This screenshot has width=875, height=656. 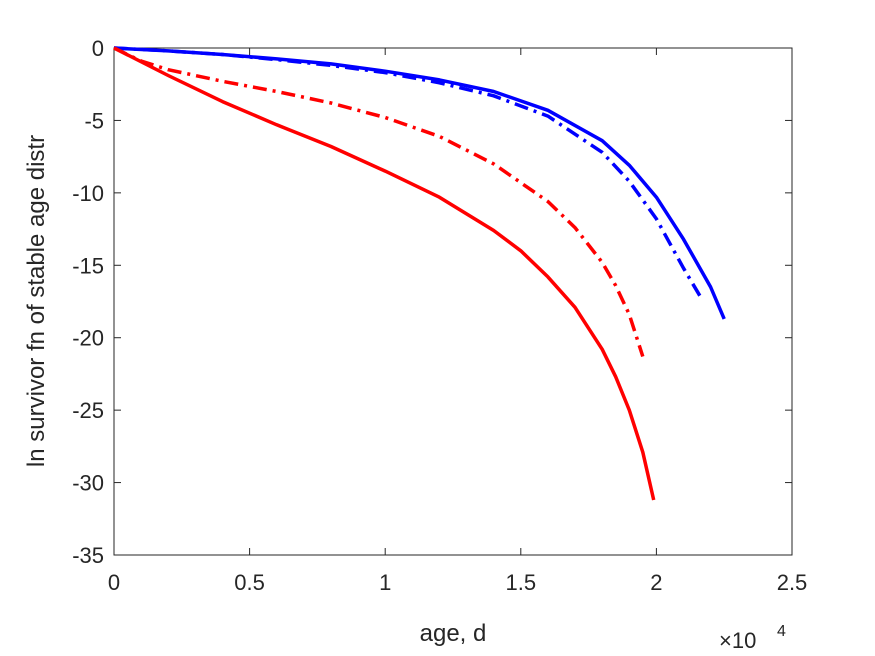 What do you see at coordinates (656, 582) in the screenshot?
I see `x-tick-label: 2` at bounding box center [656, 582].